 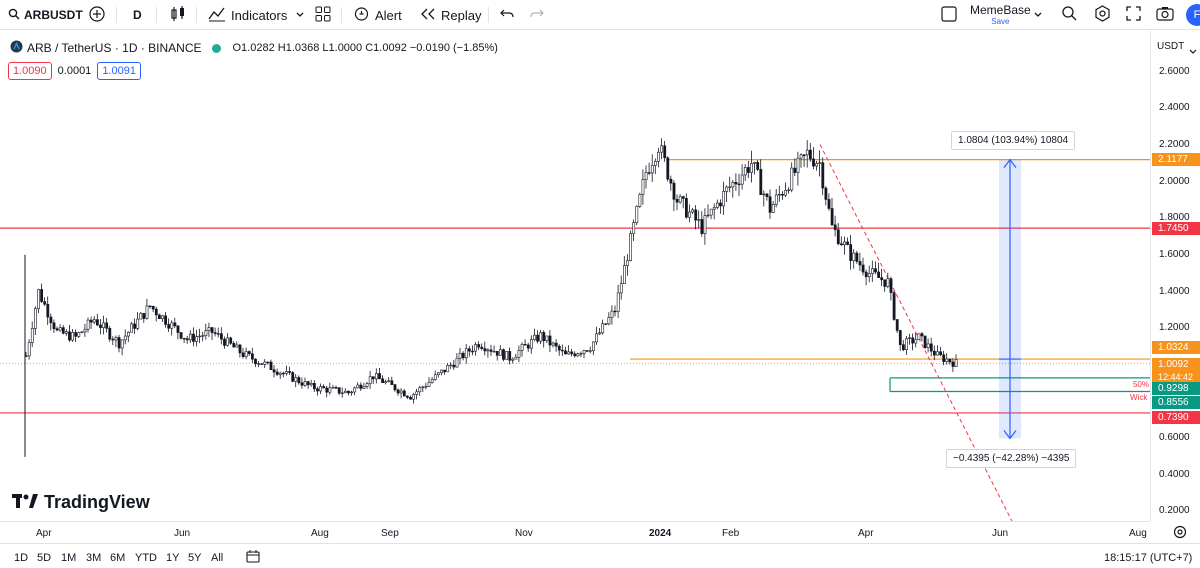 What do you see at coordinates (341, 15) in the screenshot?
I see `toolbar-divider` at bounding box center [341, 15].